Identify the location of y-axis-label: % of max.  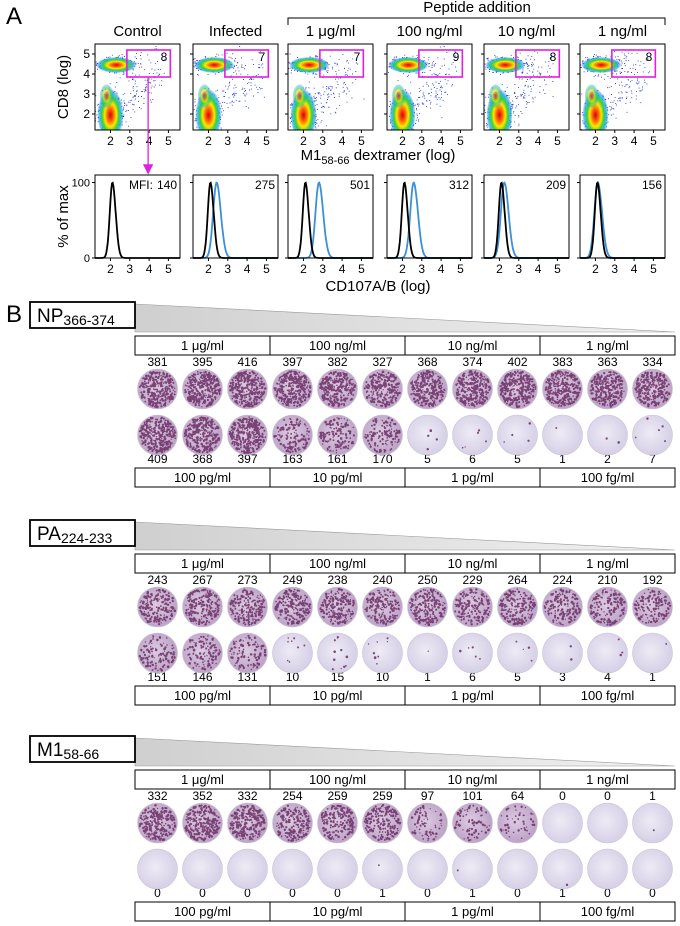
(63, 216).